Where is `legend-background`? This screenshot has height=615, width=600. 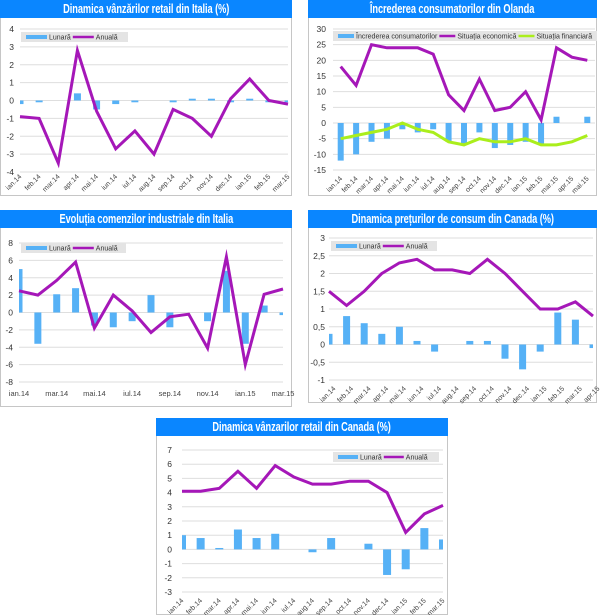
legend-background is located at coordinates (465, 36).